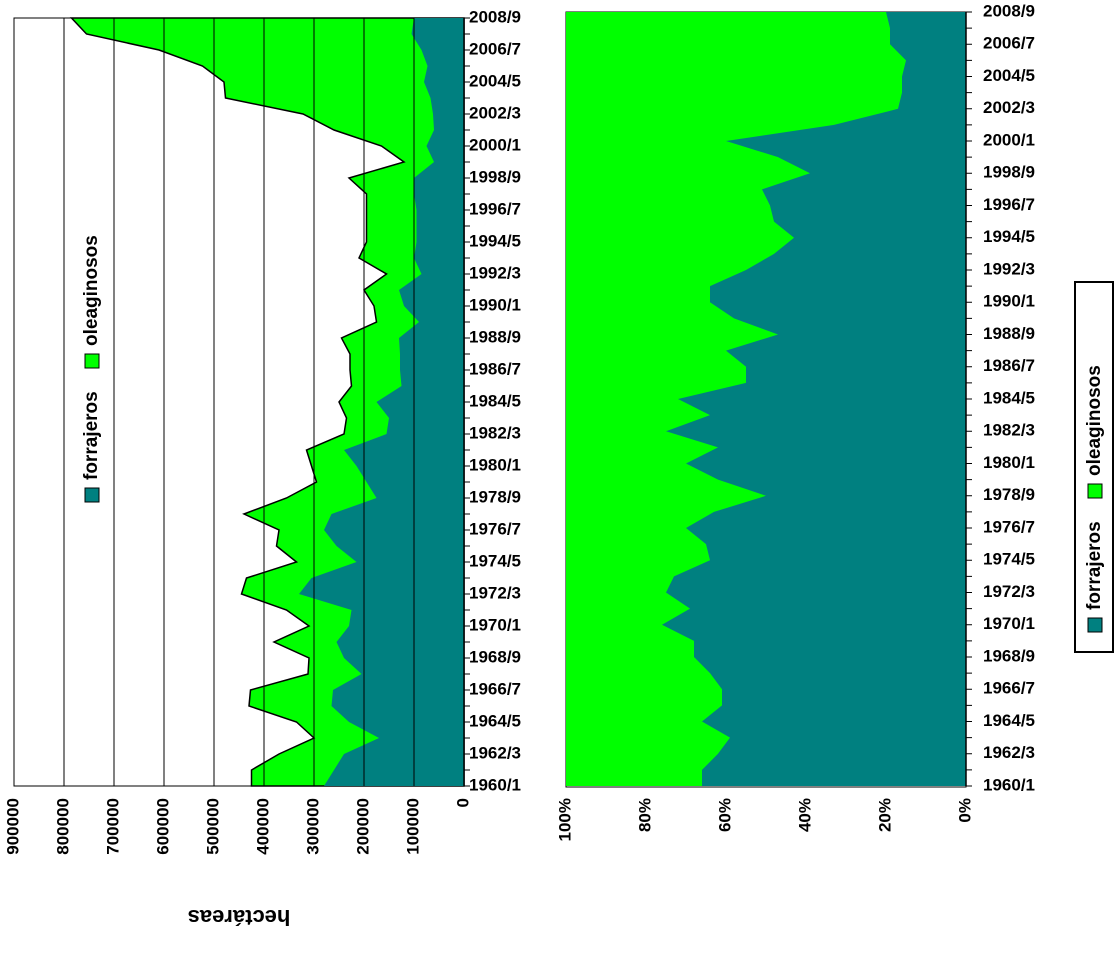  Describe the element at coordinates (964, 810) in the screenshot. I see `value-tick-label: 0%` at that location.